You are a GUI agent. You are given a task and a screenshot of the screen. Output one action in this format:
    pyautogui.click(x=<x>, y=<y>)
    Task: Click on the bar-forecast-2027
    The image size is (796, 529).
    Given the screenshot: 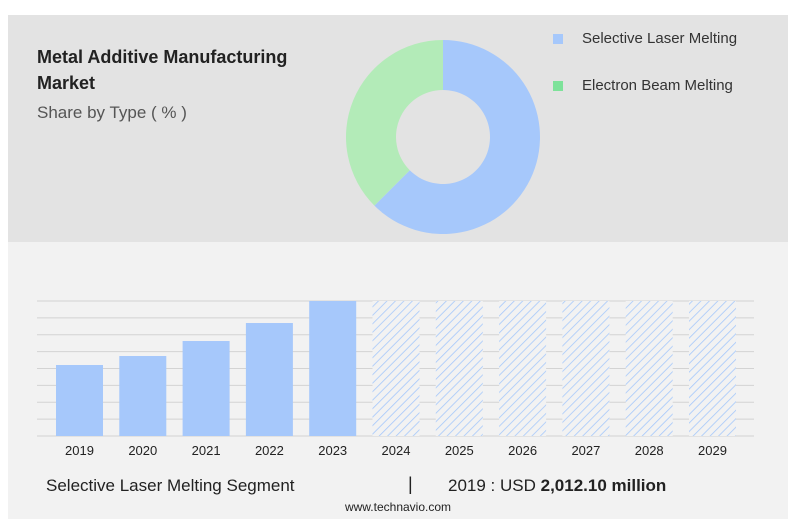 What is the action you would take?
    pyautogui.click(x=586, y=368)
    